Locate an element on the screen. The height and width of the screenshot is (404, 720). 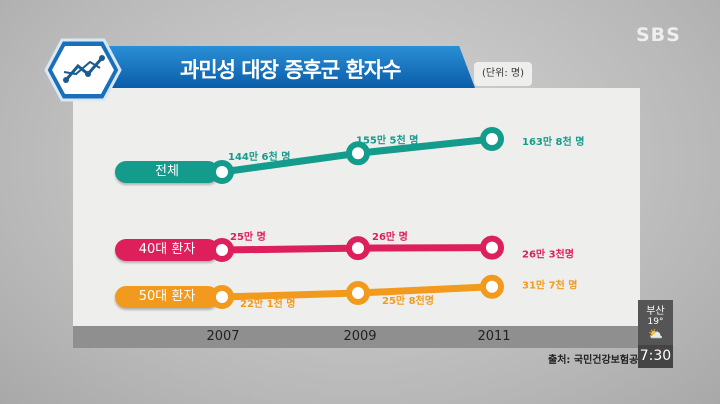
x-tick-2011: 2011 is located at coordinates (494, 336).